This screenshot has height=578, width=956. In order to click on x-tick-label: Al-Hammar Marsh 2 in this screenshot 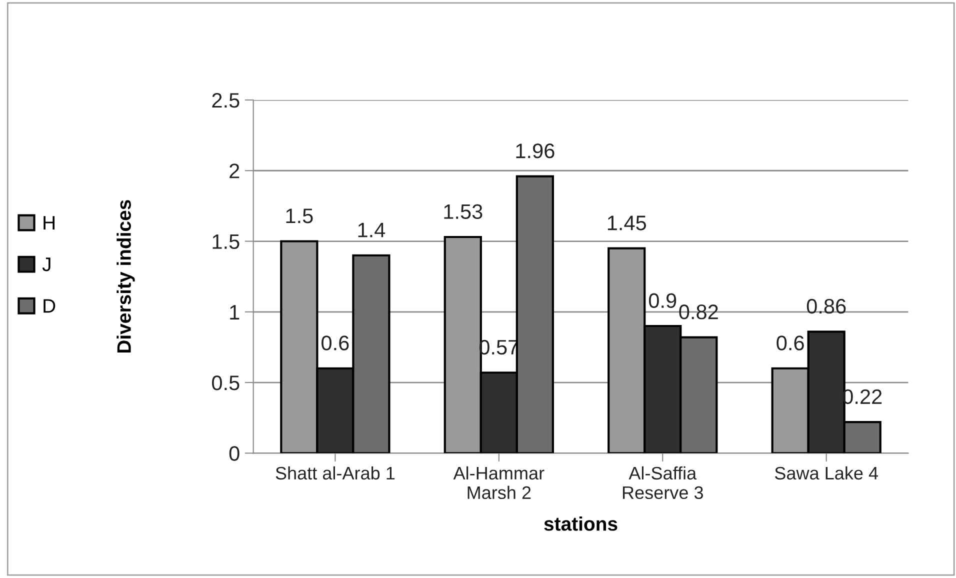, I will do `click(498, 483)`.